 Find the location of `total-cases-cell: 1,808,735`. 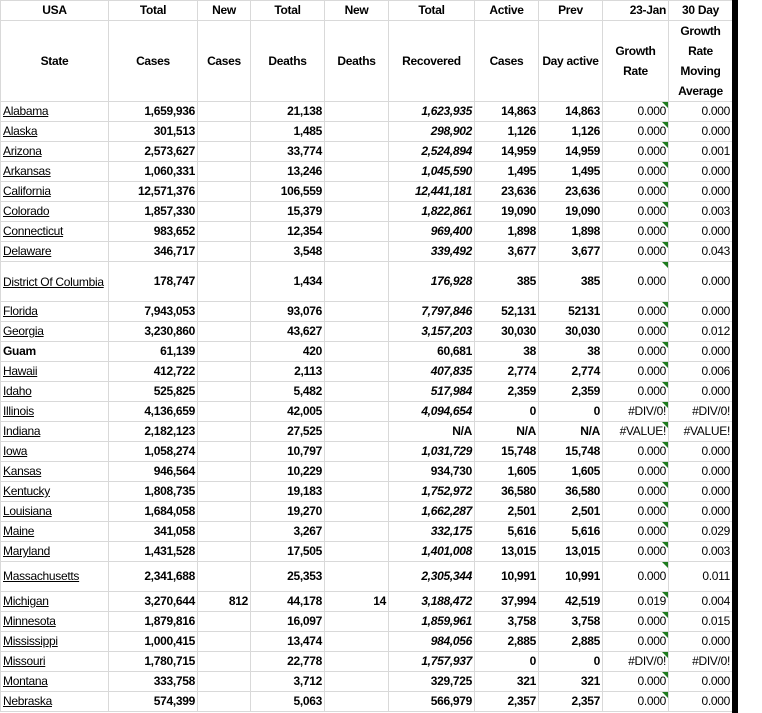

total-cases-cell: 1,808,735 is located at coordinates (153, 491).